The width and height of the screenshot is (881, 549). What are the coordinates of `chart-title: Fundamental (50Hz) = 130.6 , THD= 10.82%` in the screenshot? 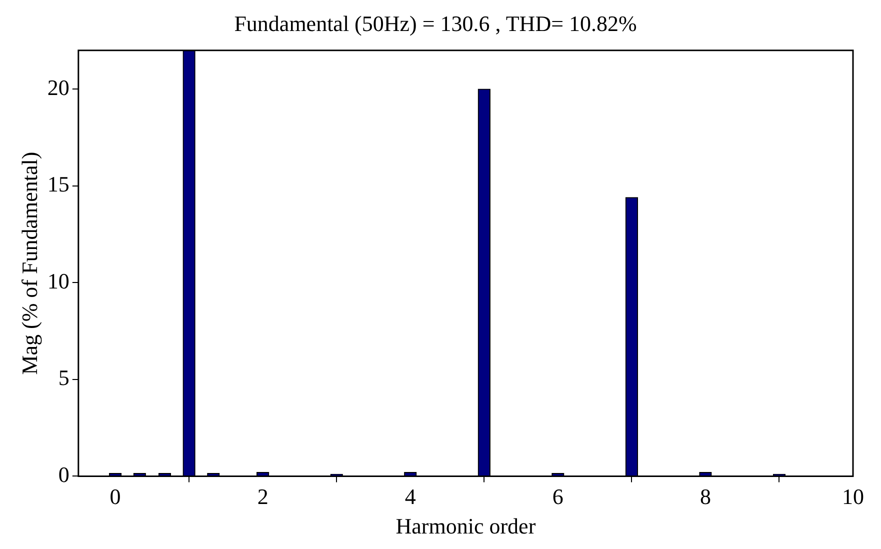 It's located at (435, 23).